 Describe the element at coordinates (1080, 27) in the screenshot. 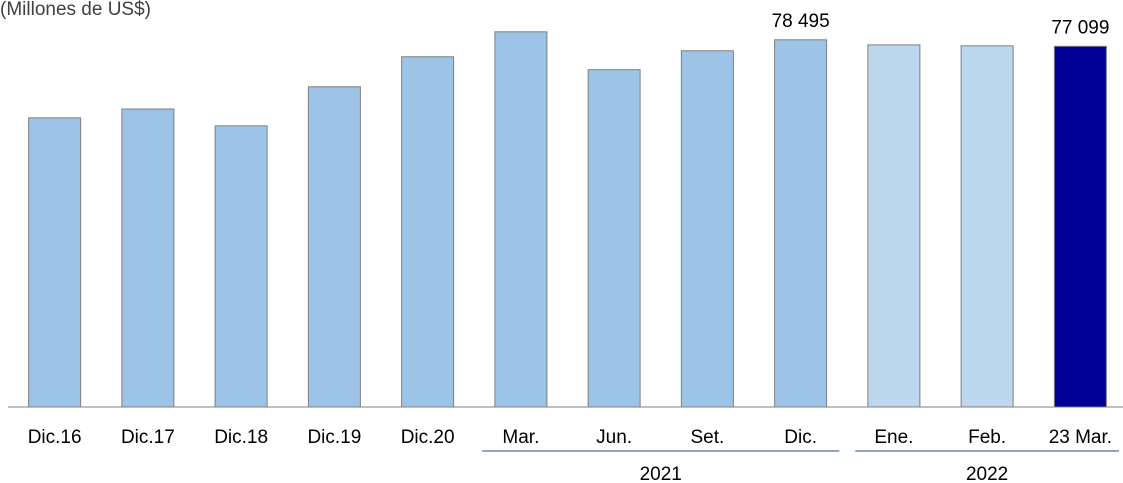

I see `value-label: 77 099` at that location.